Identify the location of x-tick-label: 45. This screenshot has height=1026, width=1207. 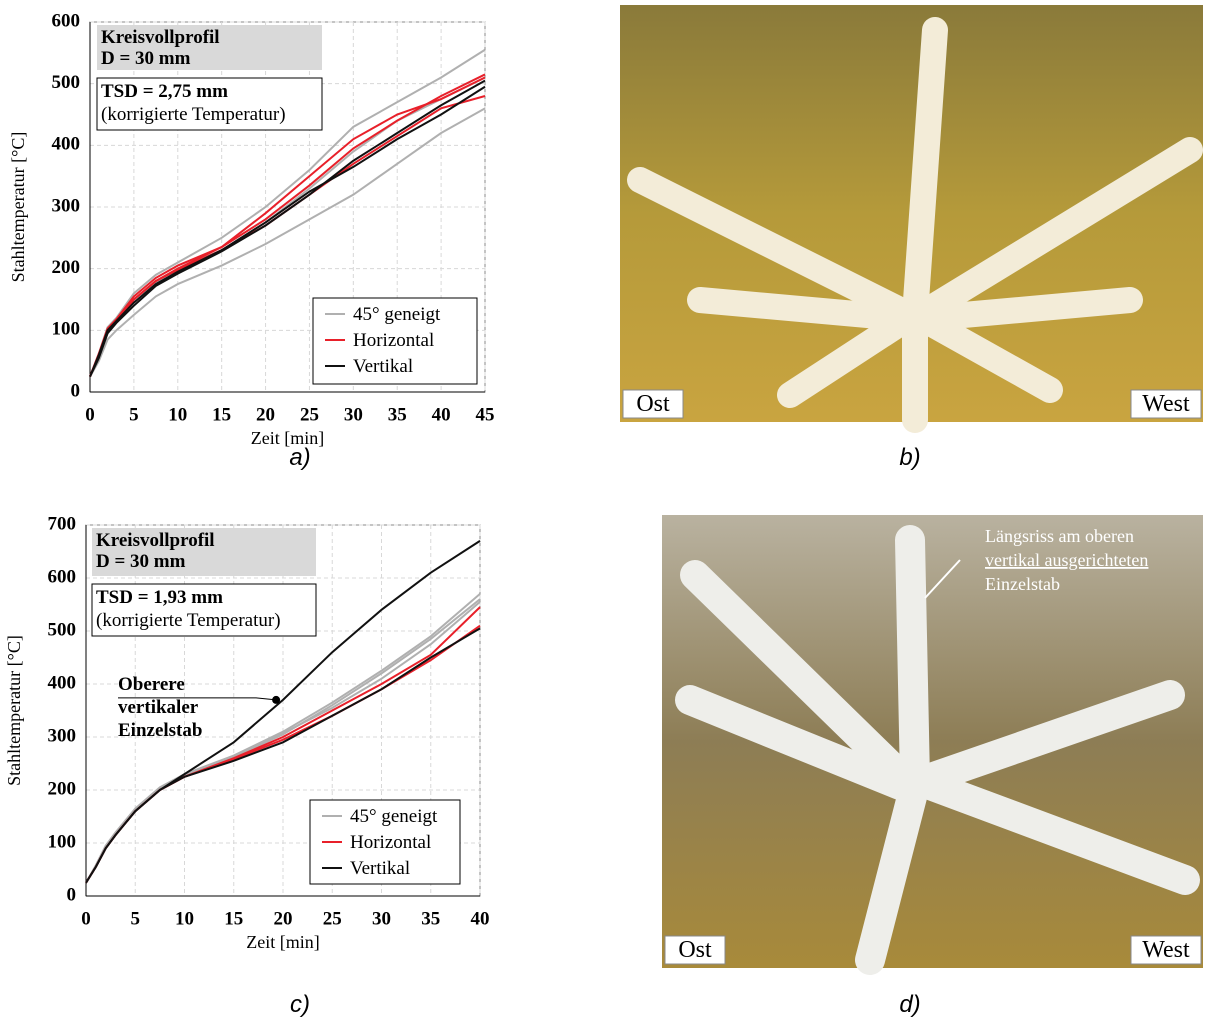
(485, 414).